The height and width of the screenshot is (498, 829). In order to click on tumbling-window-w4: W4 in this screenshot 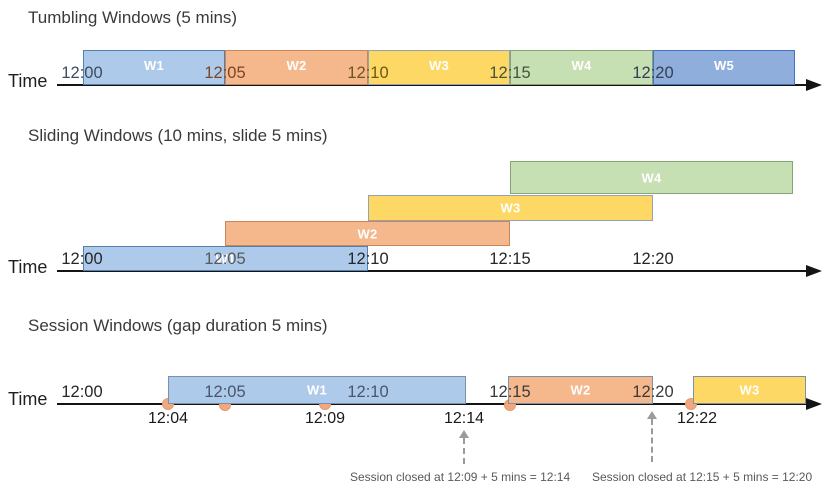, I will do `click(581, 67)`.